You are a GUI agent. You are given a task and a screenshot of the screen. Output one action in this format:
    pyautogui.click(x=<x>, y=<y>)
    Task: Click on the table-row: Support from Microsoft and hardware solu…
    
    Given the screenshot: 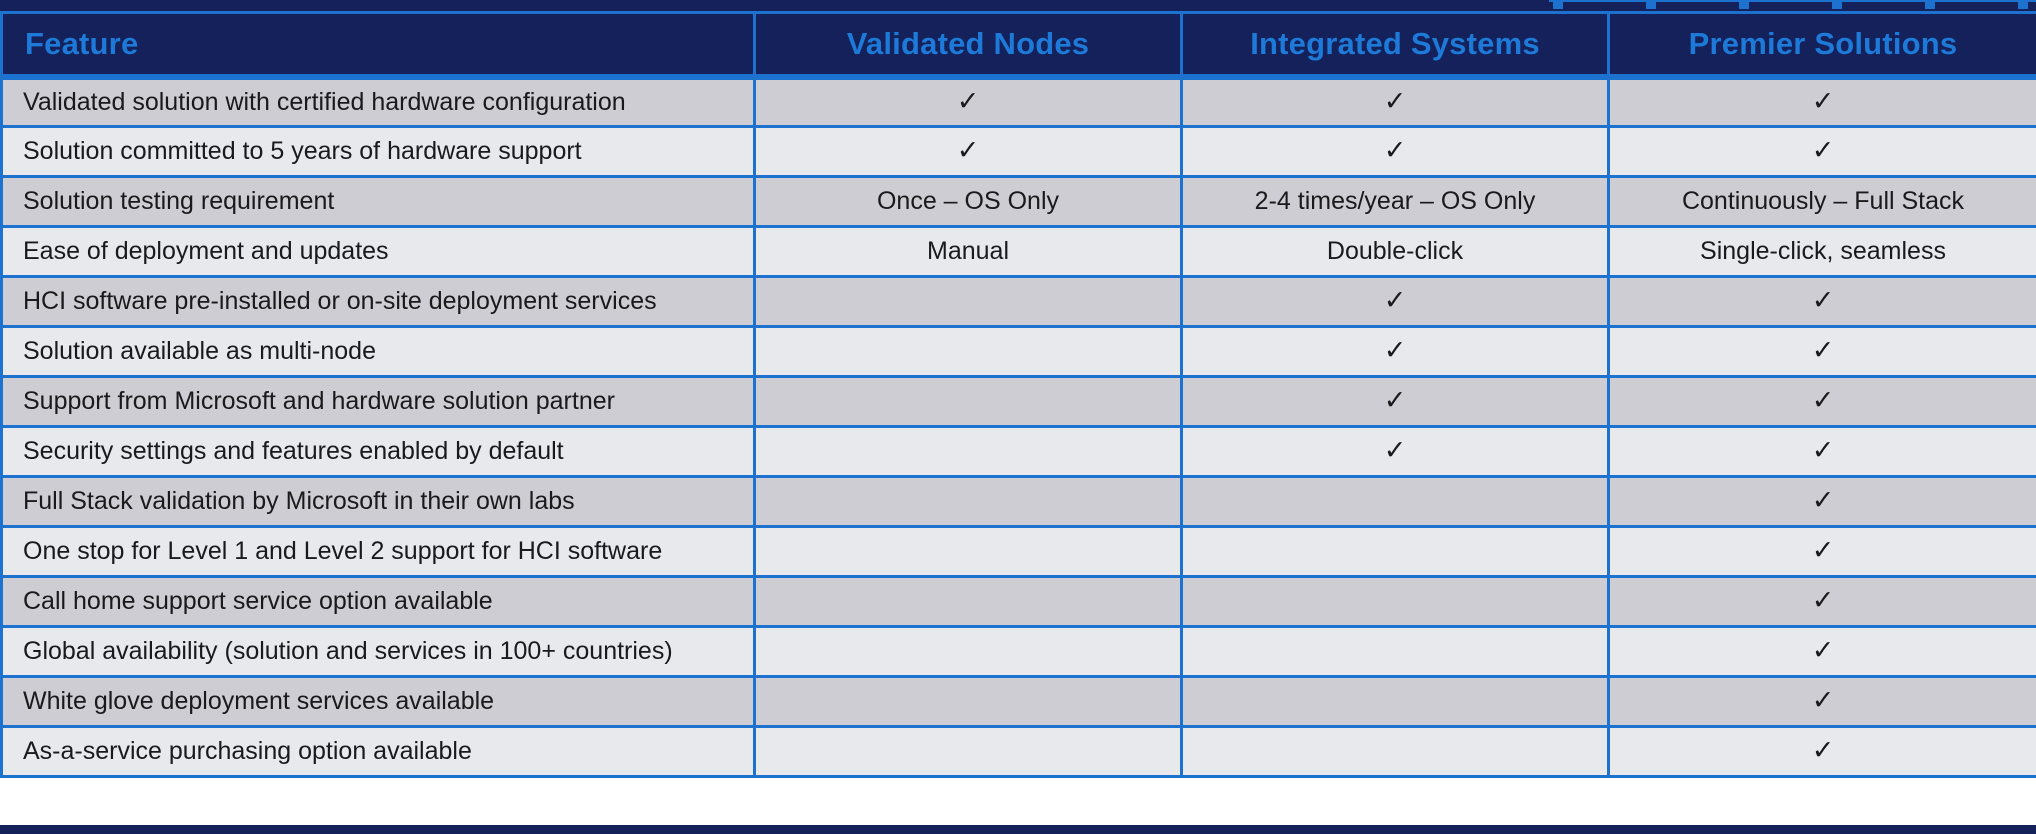 What is the action you would take?
    pyautogui.click(x=1018, y=401)
    